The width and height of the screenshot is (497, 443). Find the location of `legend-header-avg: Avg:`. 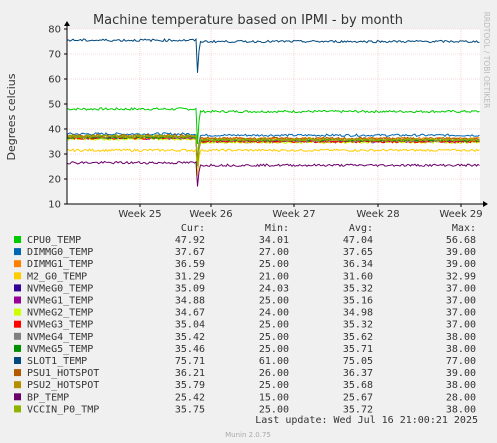

legend-header-avg: Avg: is located at coordinates (361, 228).